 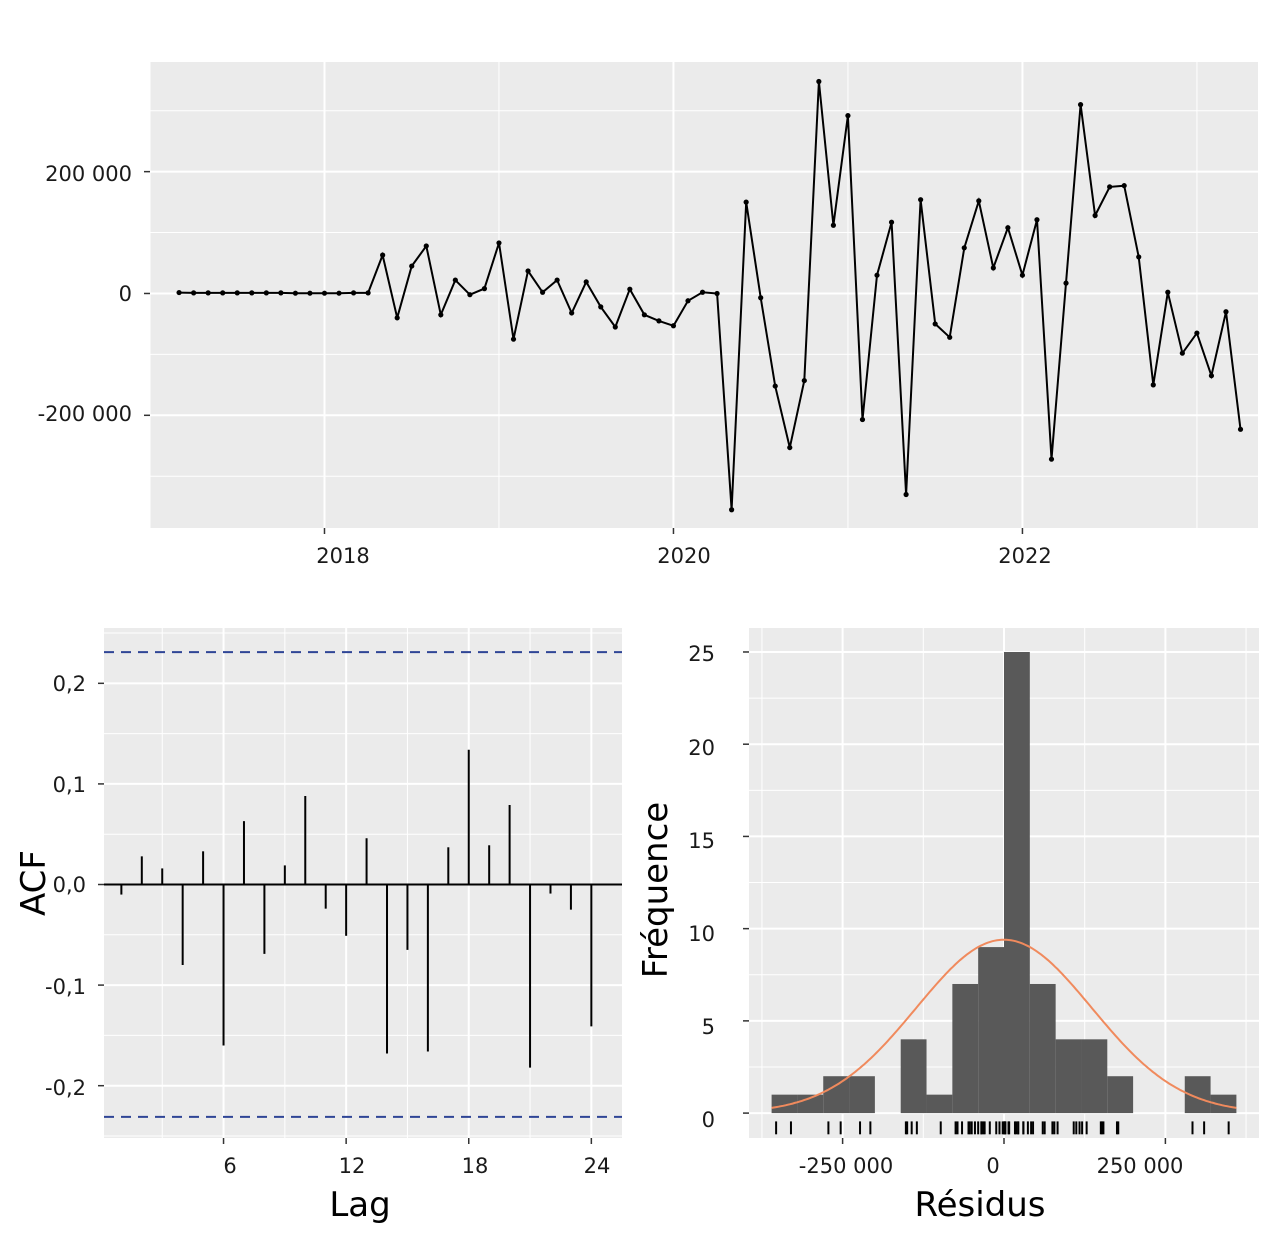 I want to click on residuals-x-axis: 2018 2020 2022, so click(x=684, y=548).